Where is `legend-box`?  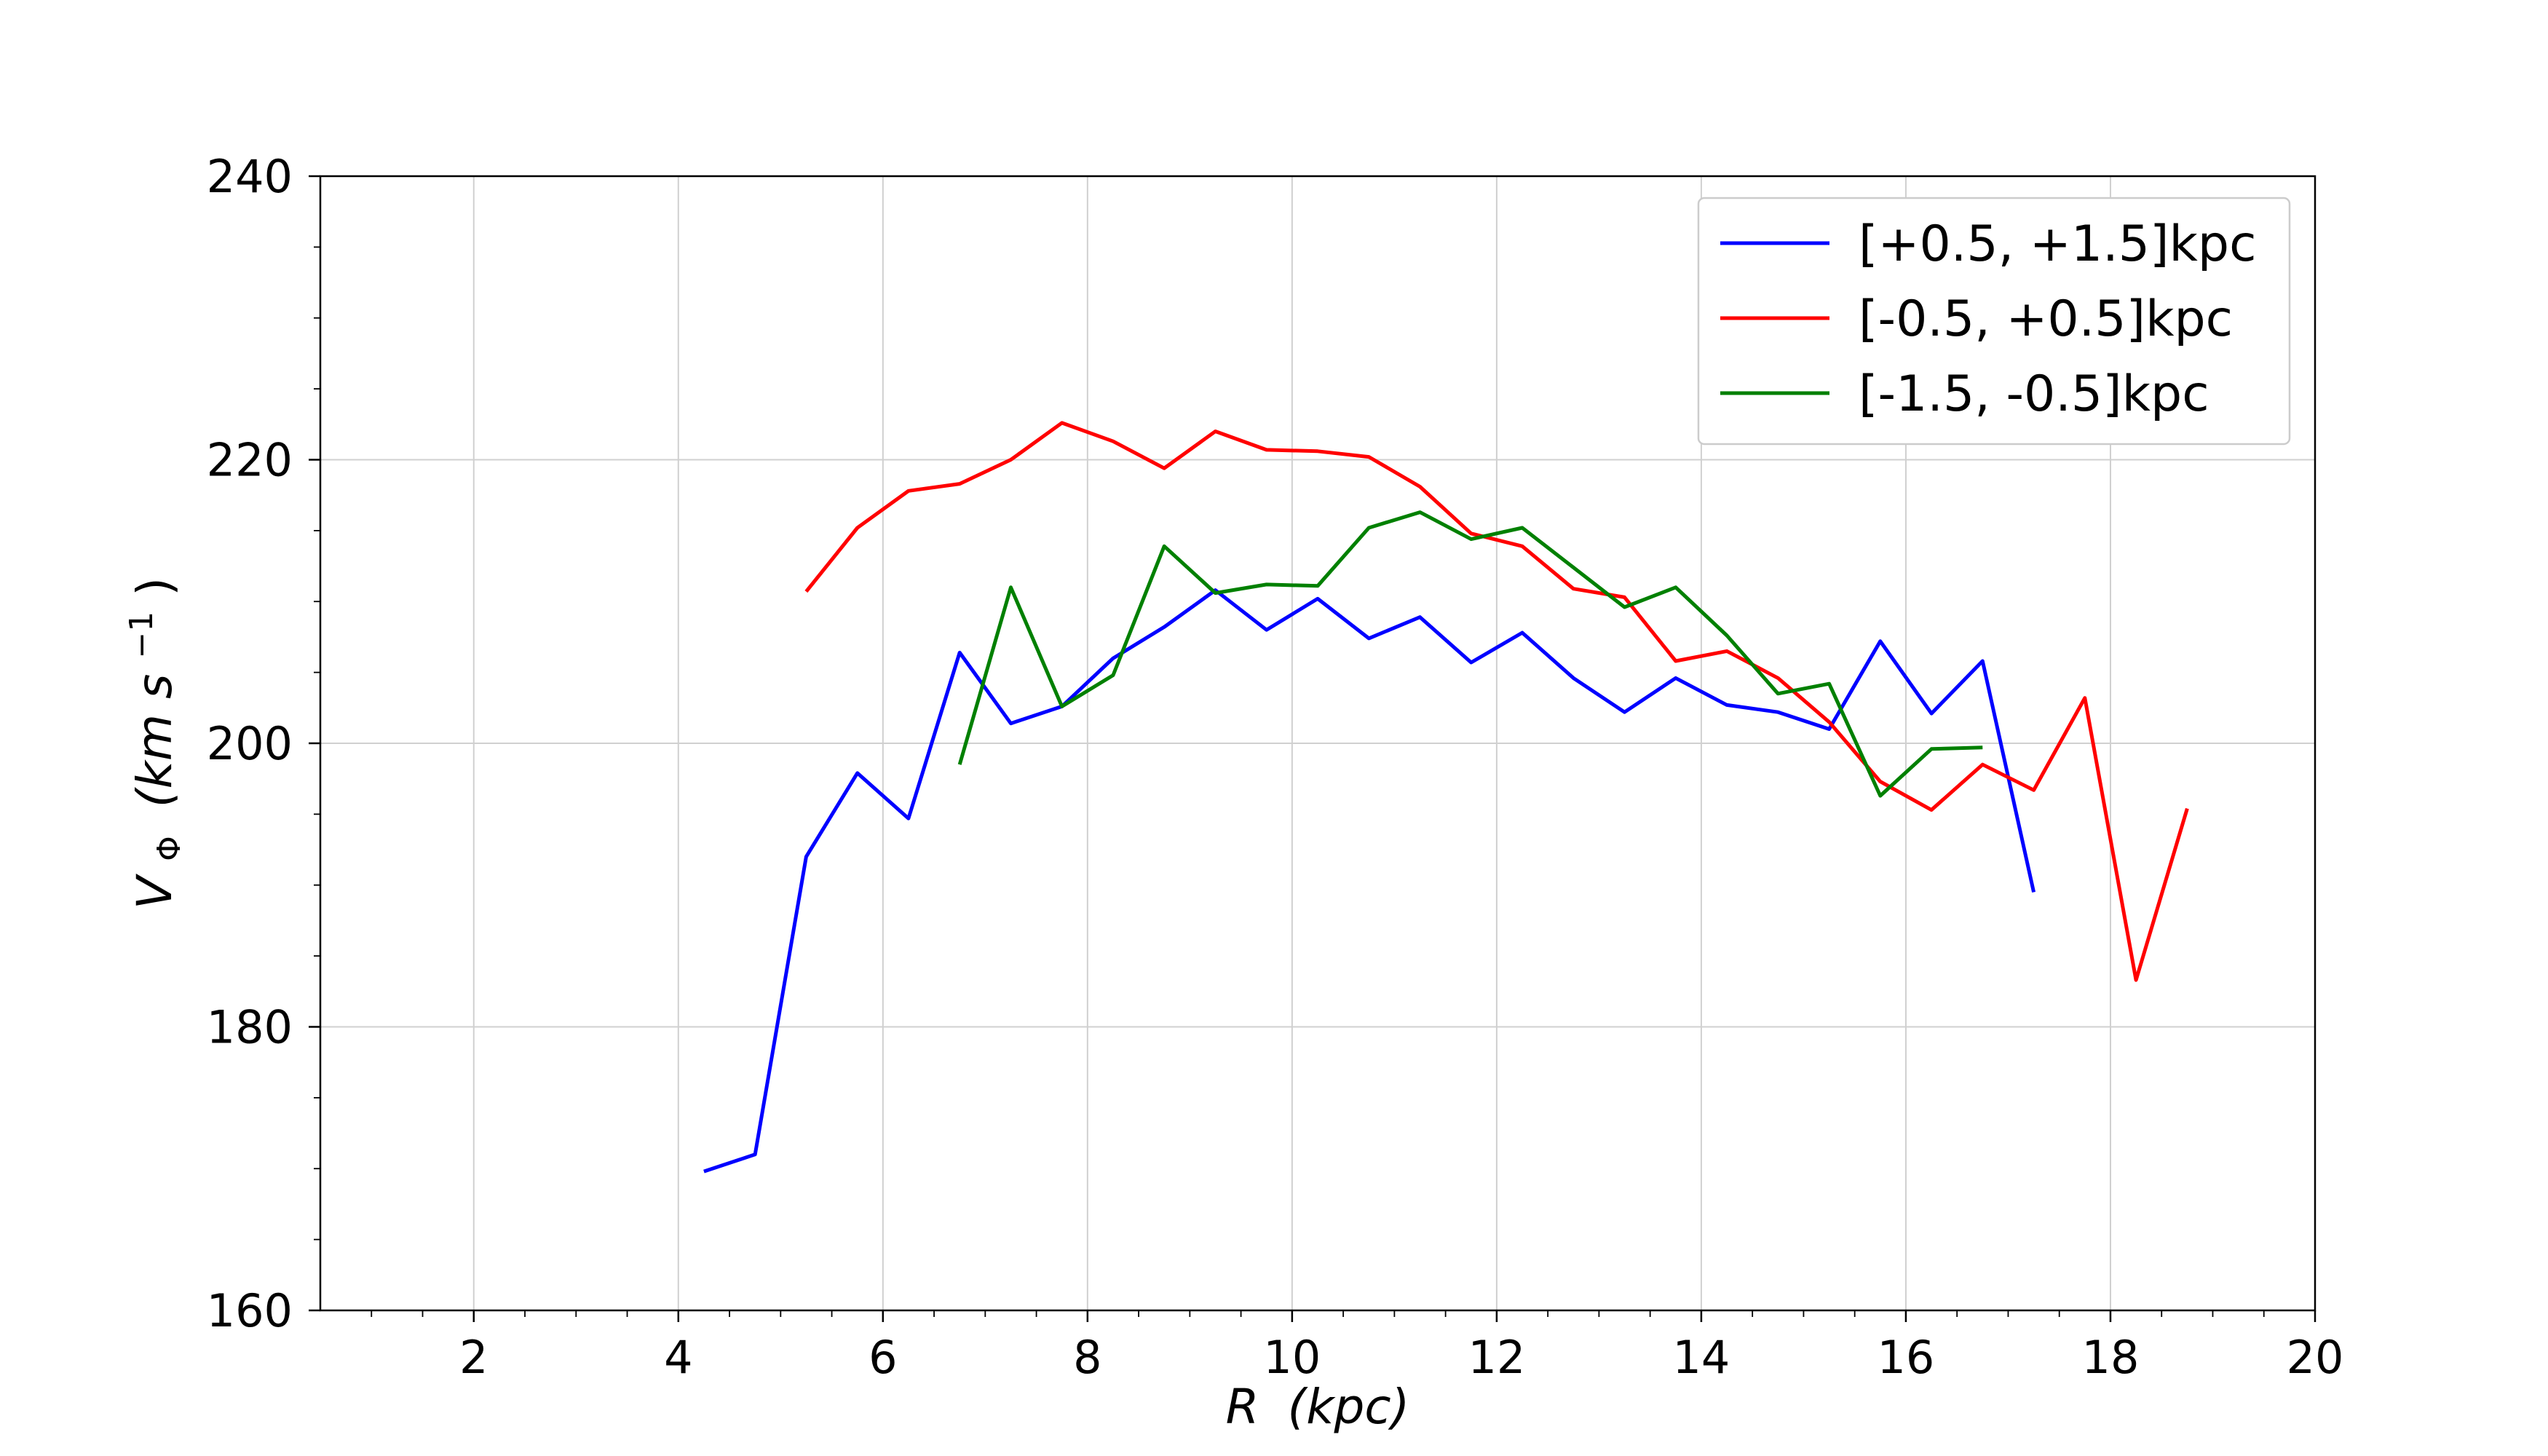
legend-box is located at coordinates (1994, 321).